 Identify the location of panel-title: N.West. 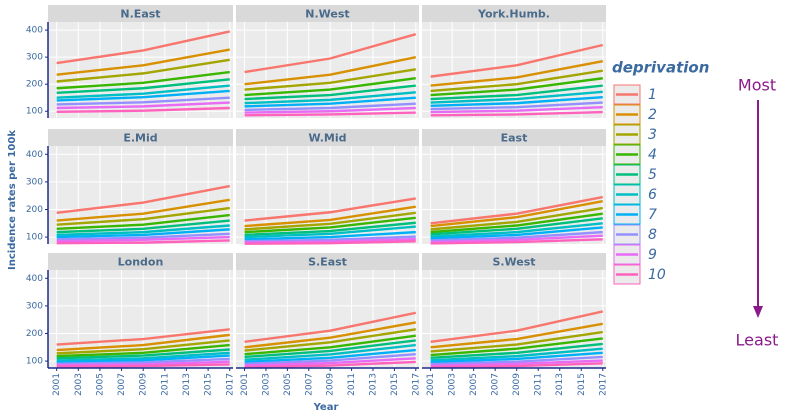
(327, 14).